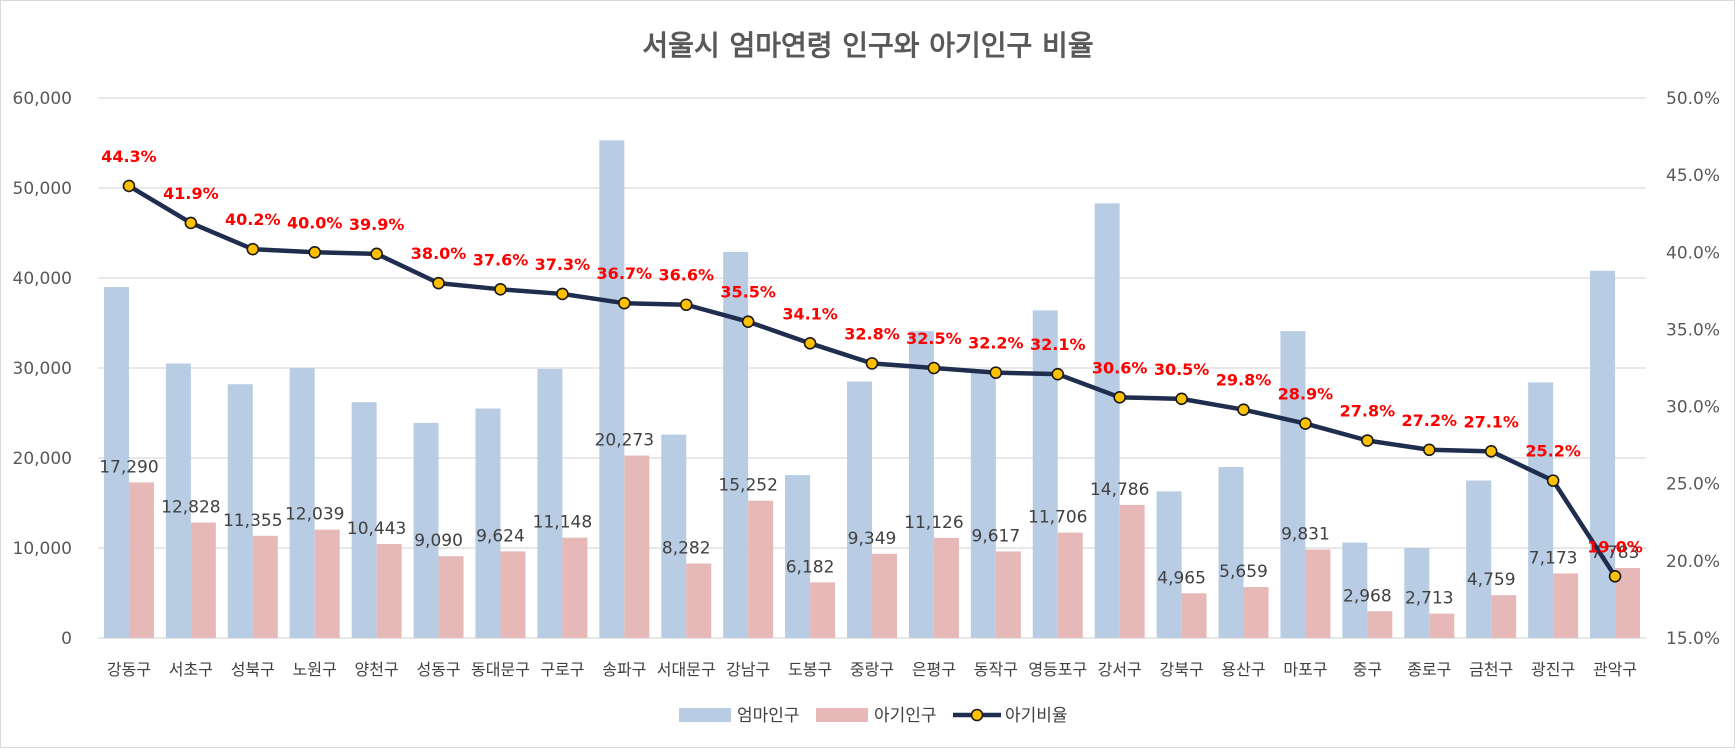 The height and width of the screenshot is (753, 1735). I want to click on x-category-label: 강남구, so click(748, 669).